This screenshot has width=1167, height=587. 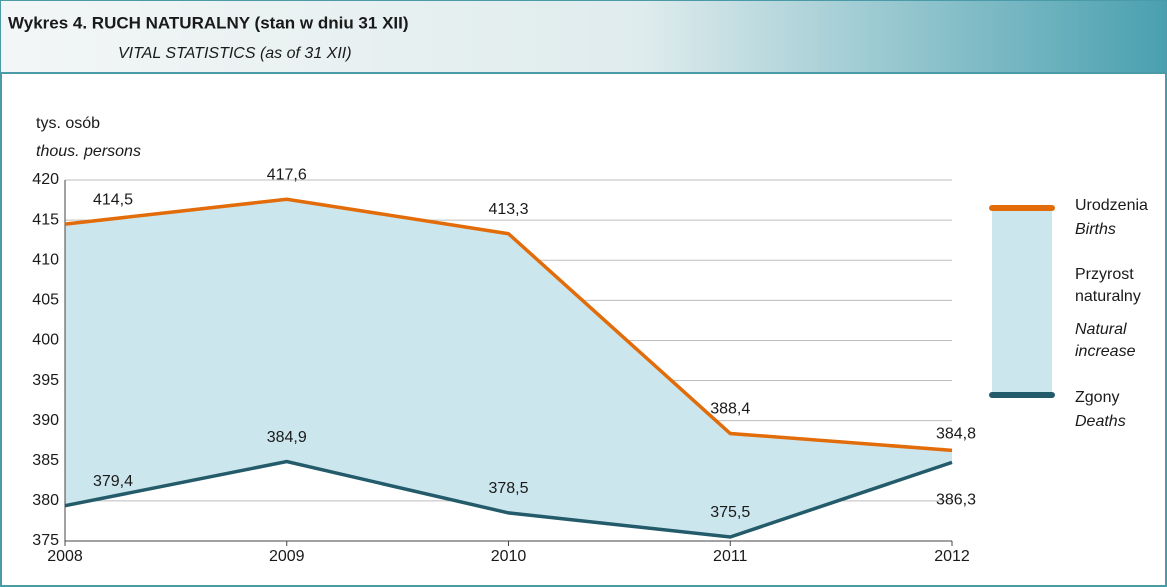 What do you see at coordinates (1111, 205) in the screenshot?
I see `legend-label: Urodzenia` at bounding box center [1111, 205].